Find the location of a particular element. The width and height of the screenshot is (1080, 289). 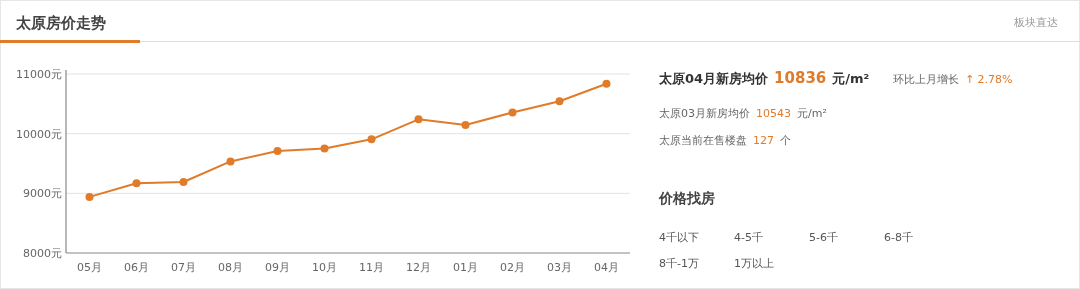

text: 10836 is located at coordinates (800, 78).